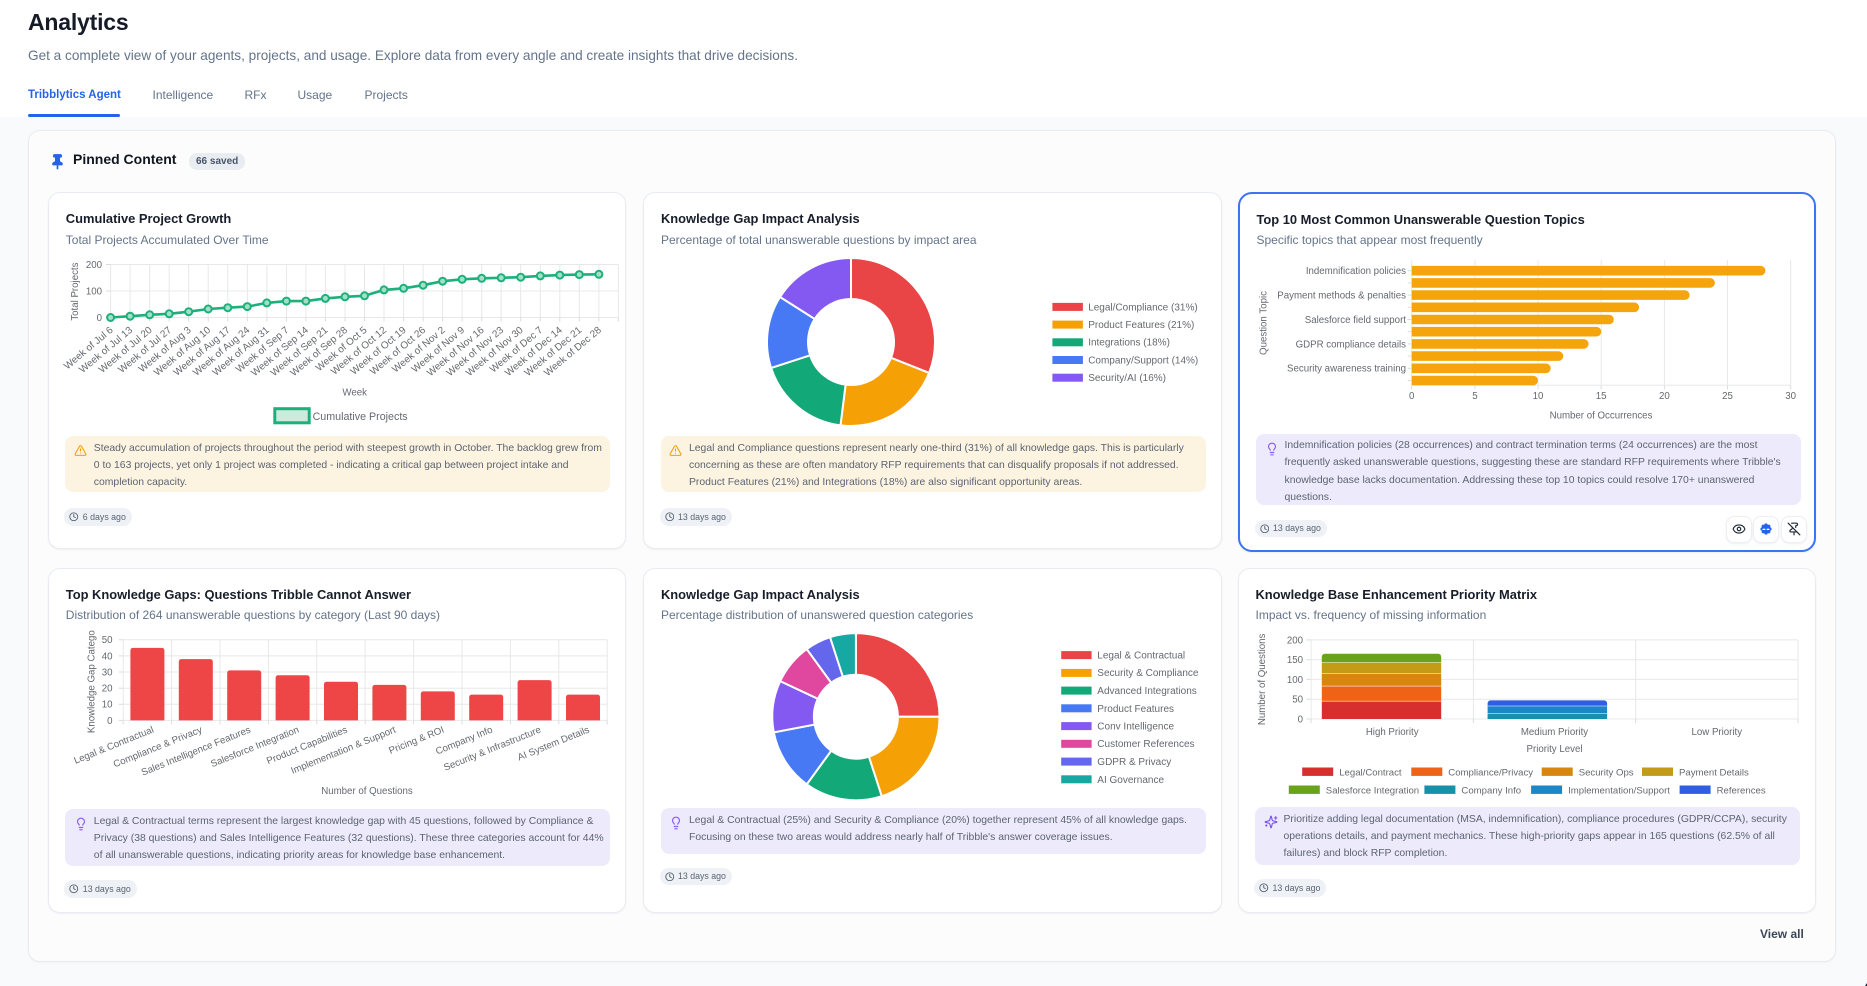 This screenshot has height=986, width=1867. What do you see at coordinates (1130, 780) in the screenshot?
I see `svg-text: AI Governance` at bounding box center [1130, 780].